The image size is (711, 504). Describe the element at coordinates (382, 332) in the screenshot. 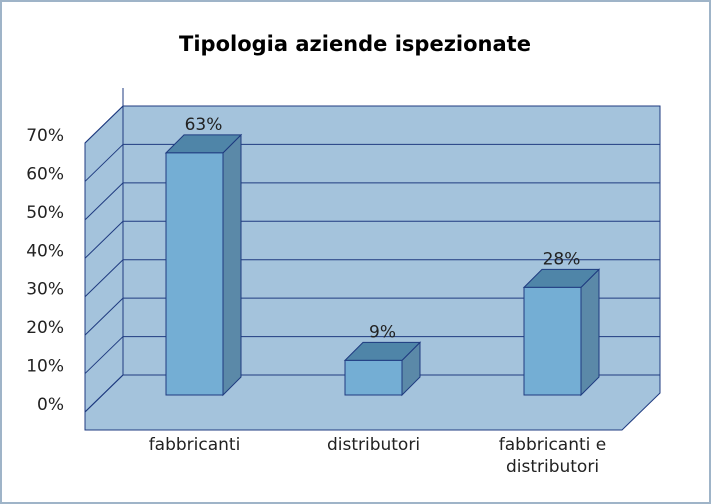

I see `data-label: 9%` at that location.